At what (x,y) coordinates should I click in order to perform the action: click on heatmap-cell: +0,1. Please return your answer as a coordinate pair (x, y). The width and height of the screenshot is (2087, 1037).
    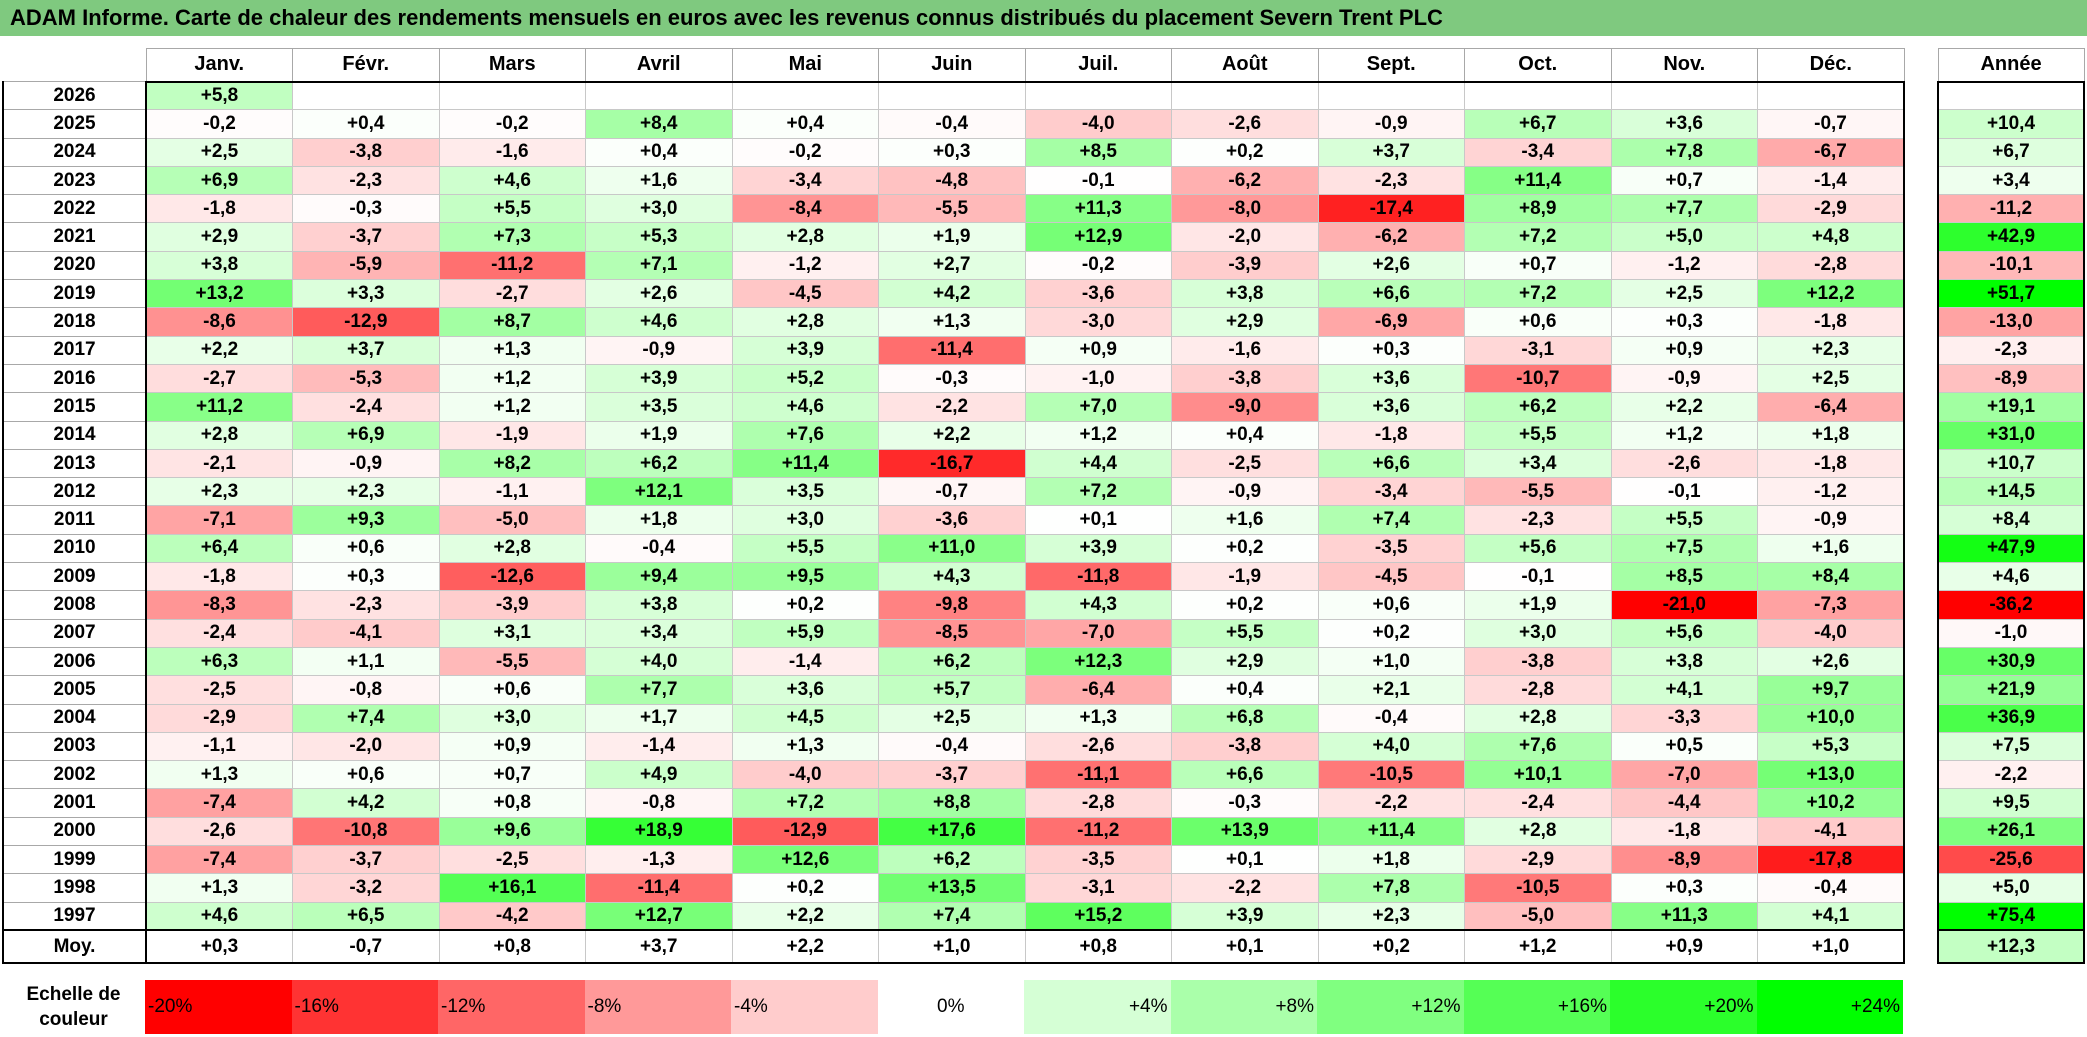
    Looking at the image, I should click on (1098, 520).